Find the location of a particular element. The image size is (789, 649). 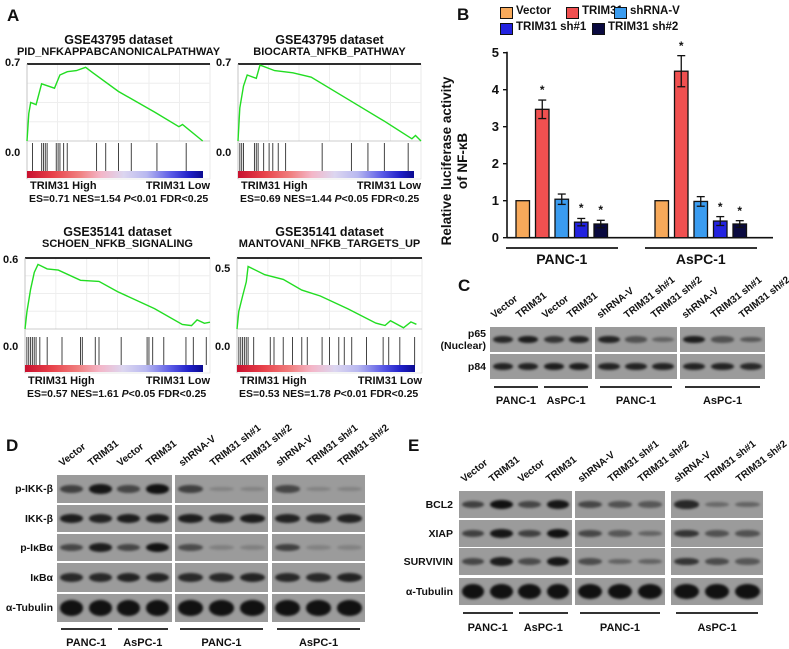

gsea-es: ES=0.53 is located at coordinates (259, 394).